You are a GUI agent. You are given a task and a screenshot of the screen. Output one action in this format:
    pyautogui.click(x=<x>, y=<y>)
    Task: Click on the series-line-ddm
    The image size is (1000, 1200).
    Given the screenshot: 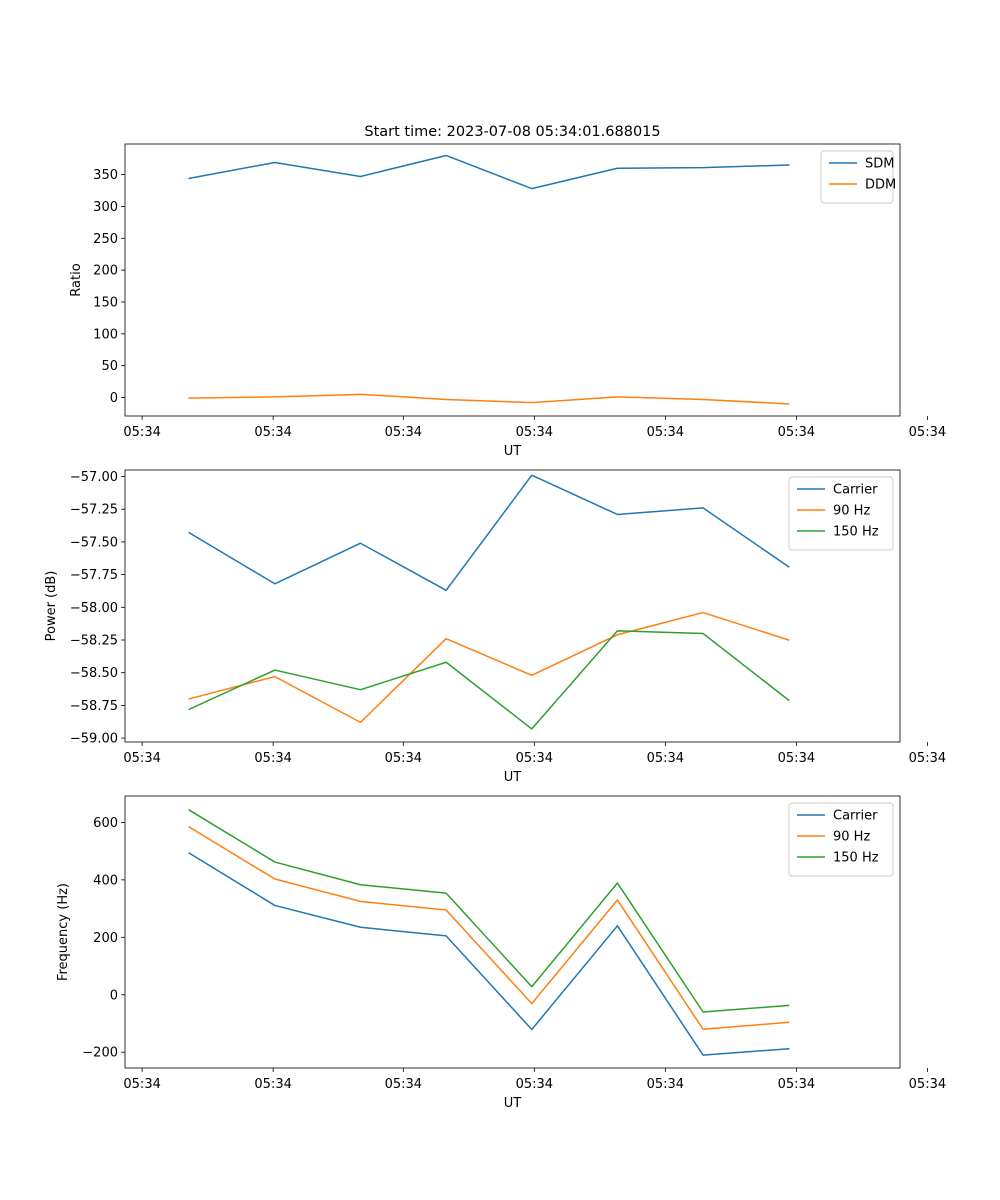 What is the action you would take?
    pyautogui.click(x=489, y=399)
    